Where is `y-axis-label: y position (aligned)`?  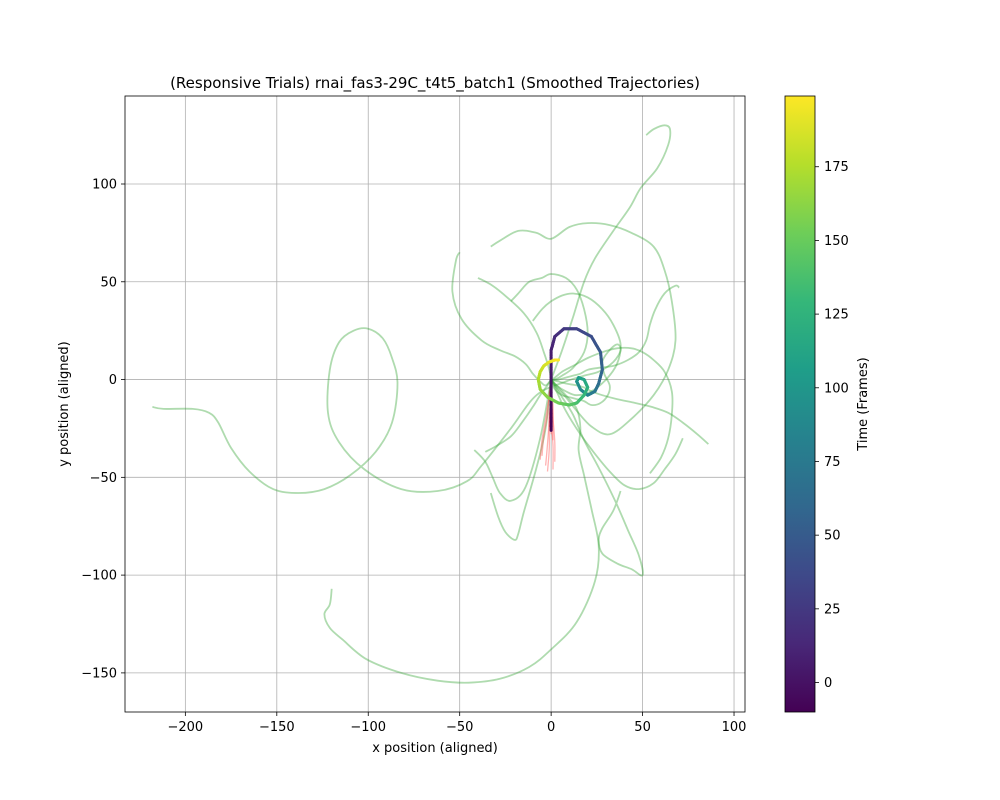
y-axis-label: y position (aligned) is located at coordinates (64, 404).